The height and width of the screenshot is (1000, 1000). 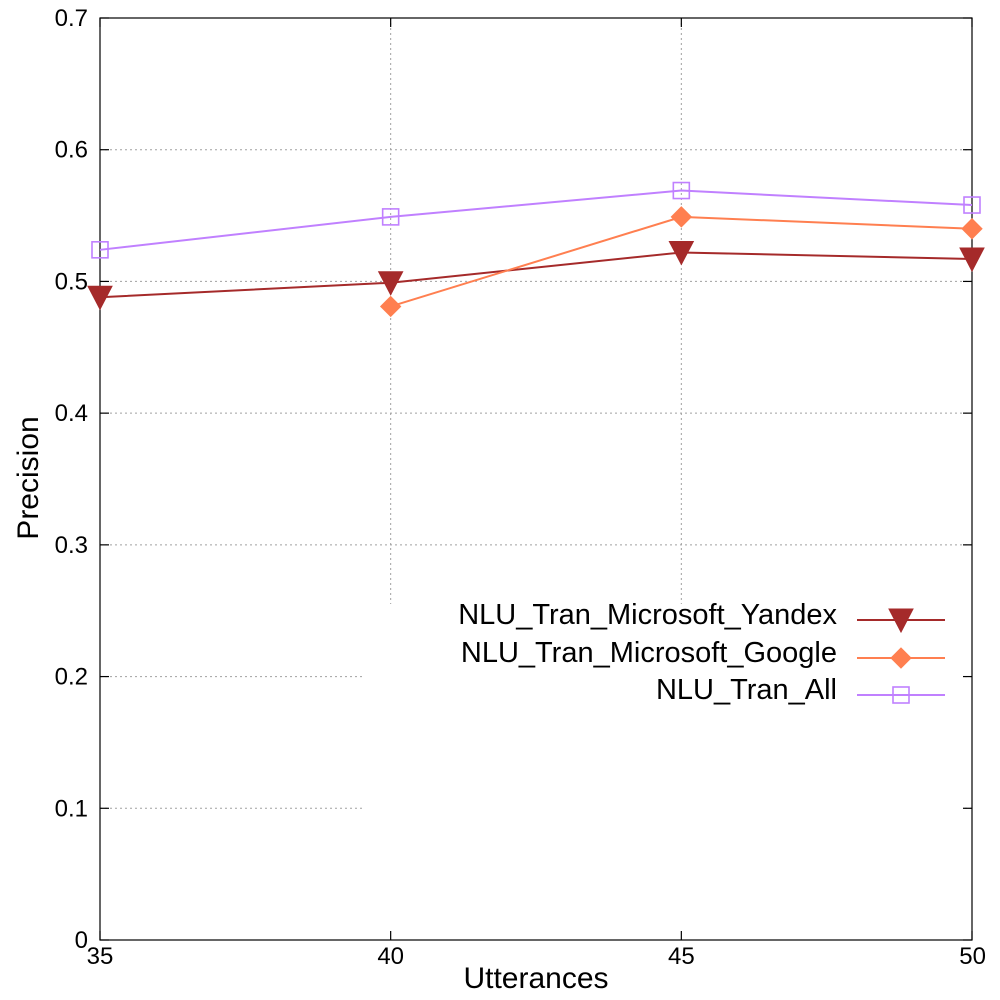 I want to click on y-tick-label: 0.2, so click(x=71, y=677).